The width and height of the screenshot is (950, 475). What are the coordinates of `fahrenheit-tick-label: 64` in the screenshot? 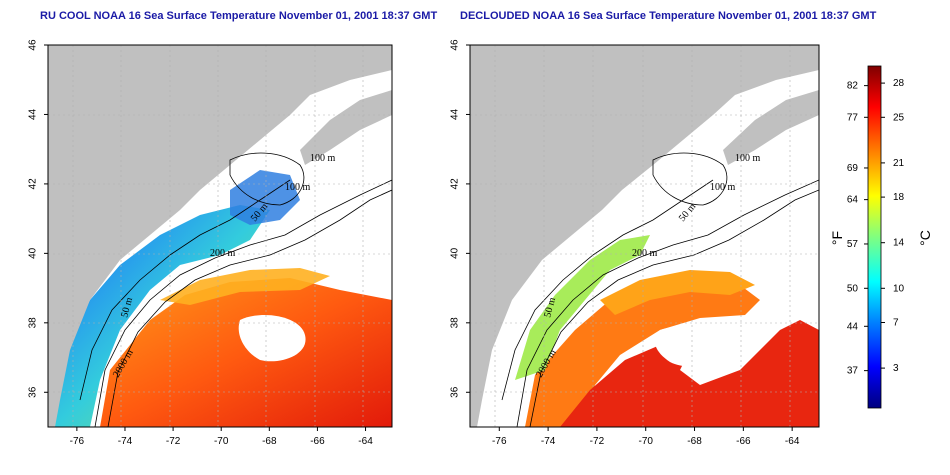 It's located at (853, 200).